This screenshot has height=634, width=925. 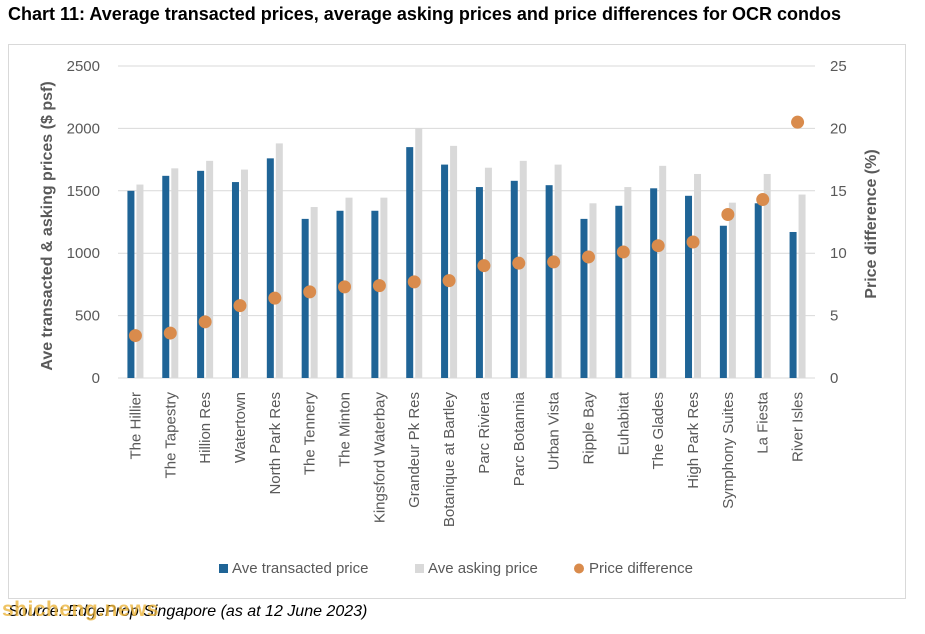 I want to click on legend-label-difference: Price difference, so click(x=641, y=568).